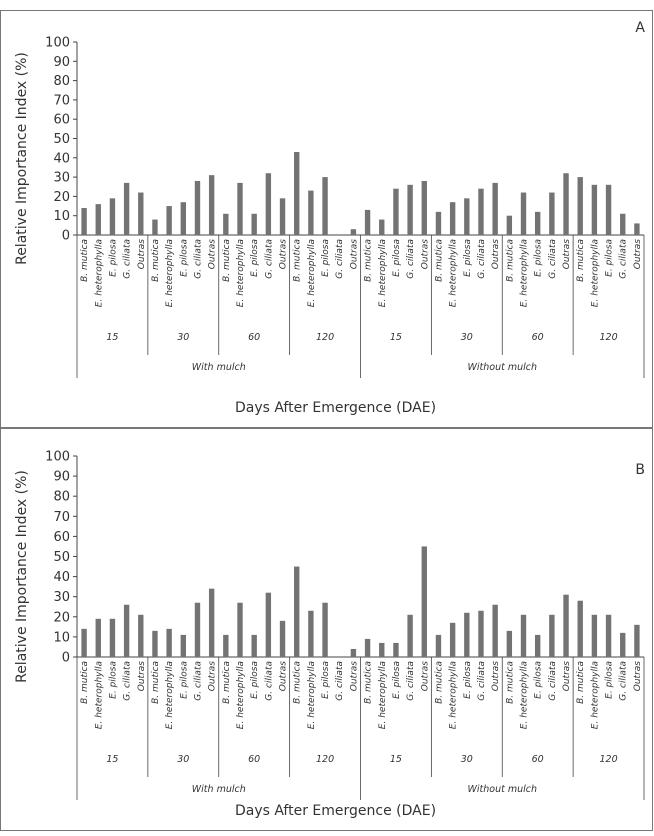 The width and height of the screenshot is (654, 836). I want to click on y-tick-label: 60, so click(61, 120).